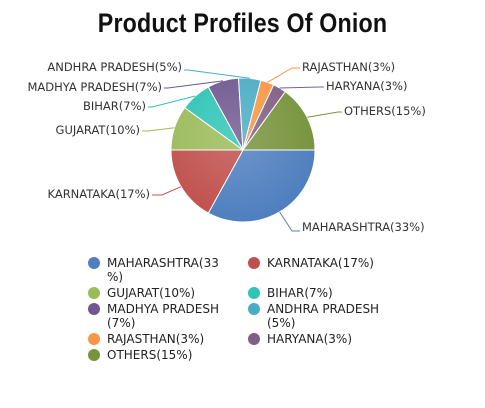  Describe the element at coordinates (163, 316) in the screenshot. I see `legend-label: MADHYA PRADESH(7%)` at that location.